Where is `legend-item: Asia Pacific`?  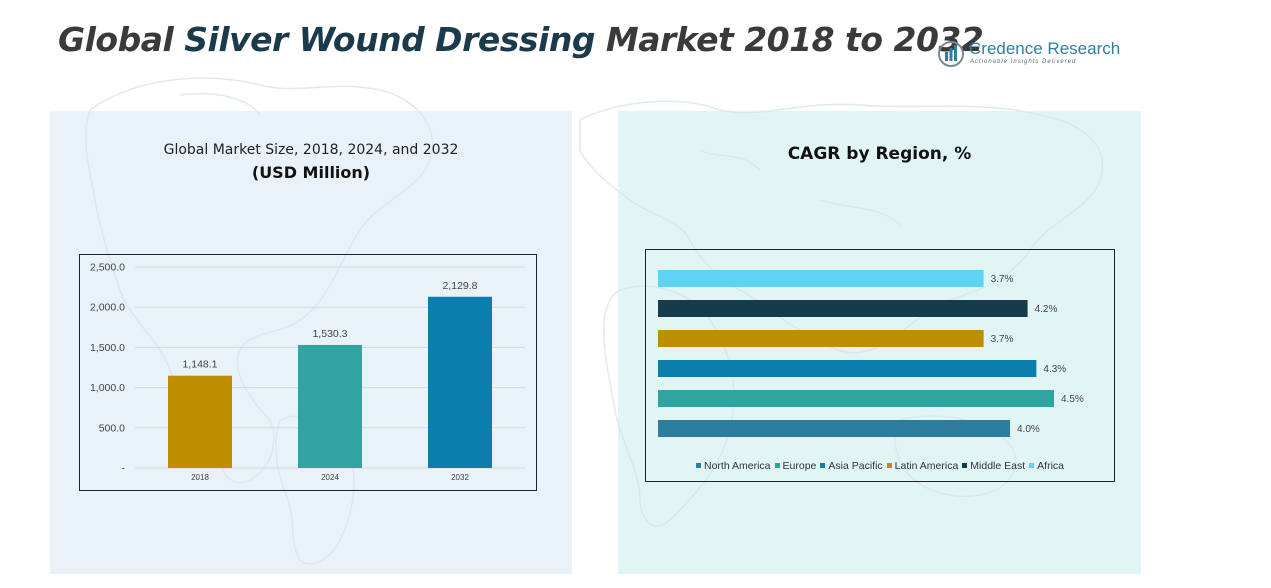 legend-item: Asia Pacific is located at coordinates (851, 466).